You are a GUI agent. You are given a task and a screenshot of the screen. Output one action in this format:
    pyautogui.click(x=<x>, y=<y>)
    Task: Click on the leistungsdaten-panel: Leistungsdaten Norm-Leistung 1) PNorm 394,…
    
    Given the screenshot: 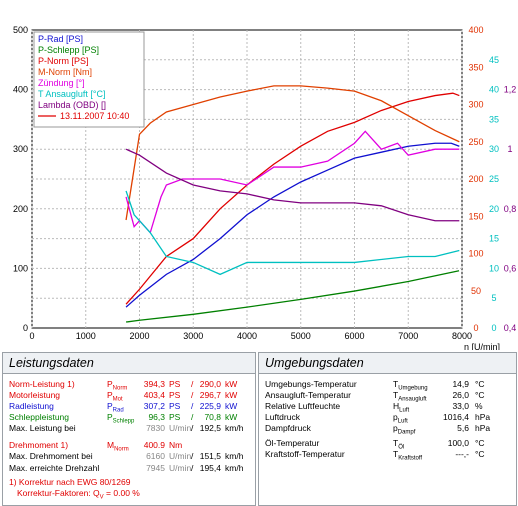 What is the action you would take?
    pyautogui.click(x=129, y=429)
    